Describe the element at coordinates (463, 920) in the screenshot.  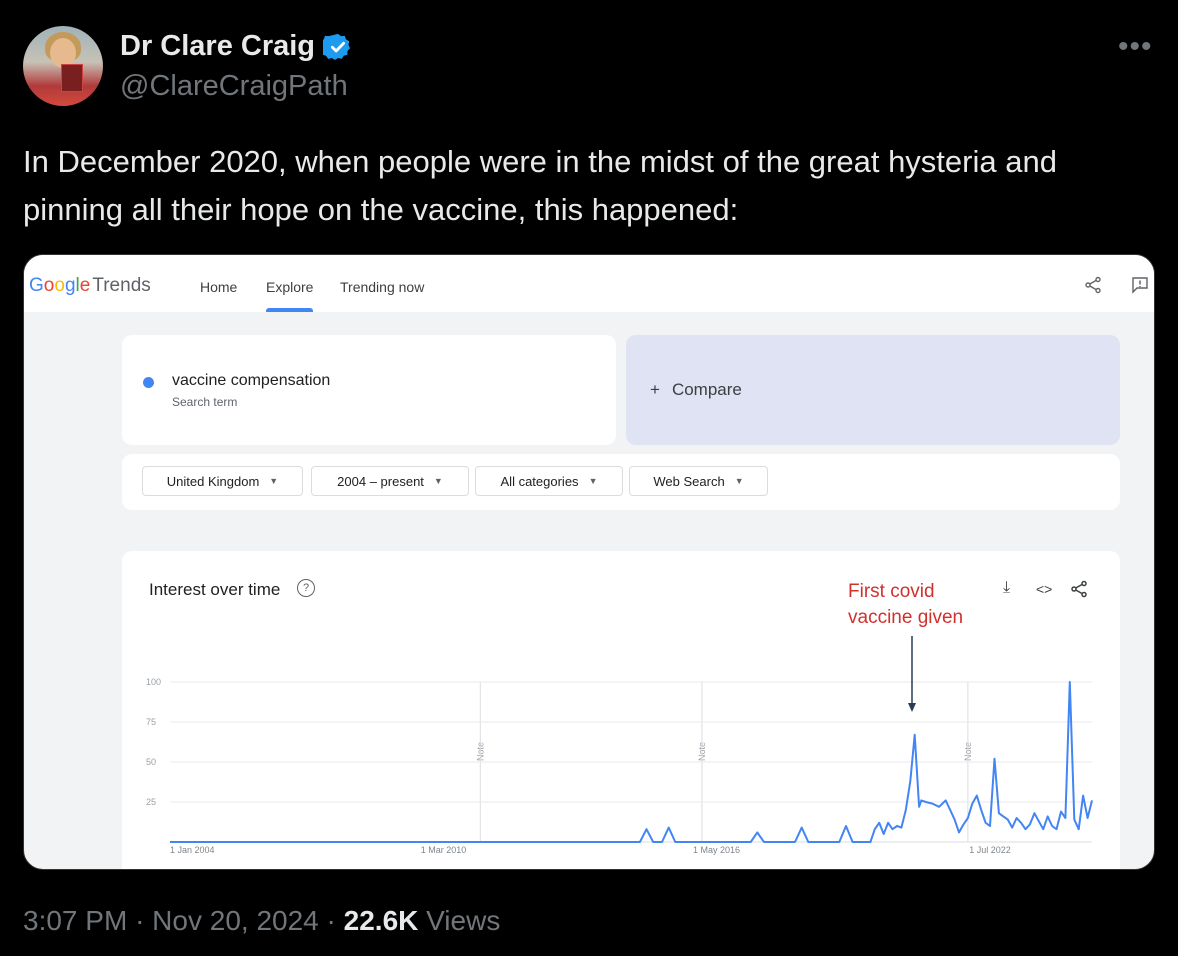
I see `views-label: Views` at that location.